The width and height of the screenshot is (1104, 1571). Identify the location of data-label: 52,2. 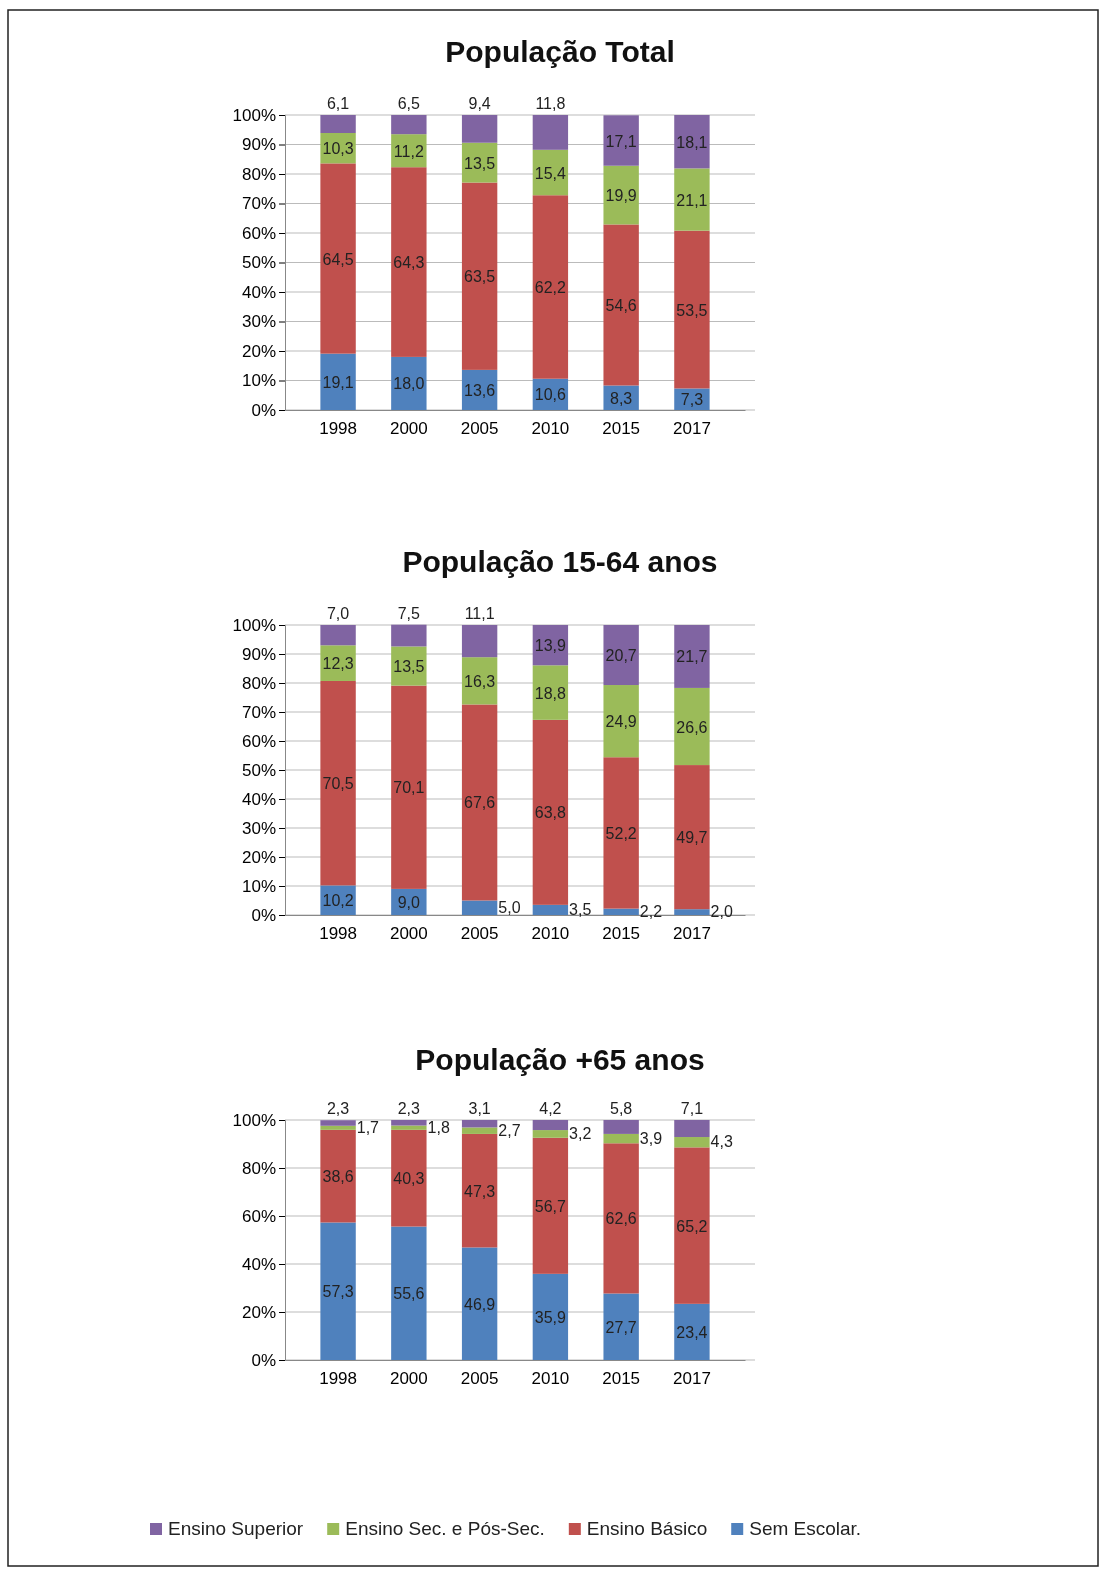
(621, 833).